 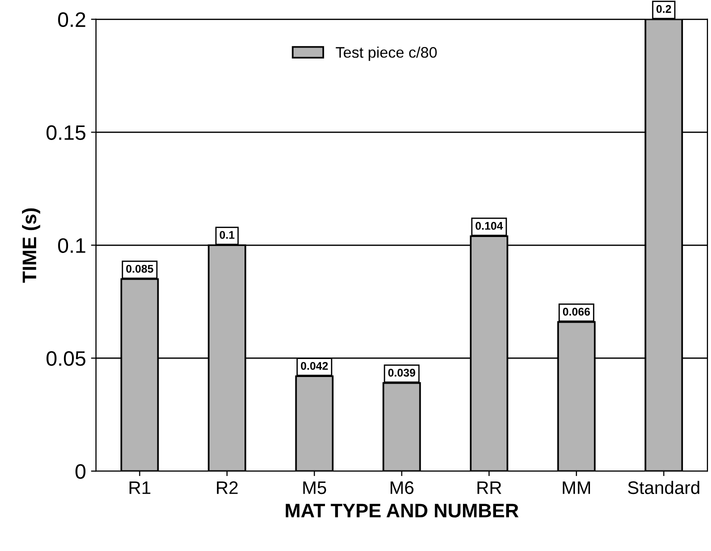 What do you see at coordinates (140, 268) in the screenshot?
I see `data-label: 0.085` at bounding box center [140, 268].